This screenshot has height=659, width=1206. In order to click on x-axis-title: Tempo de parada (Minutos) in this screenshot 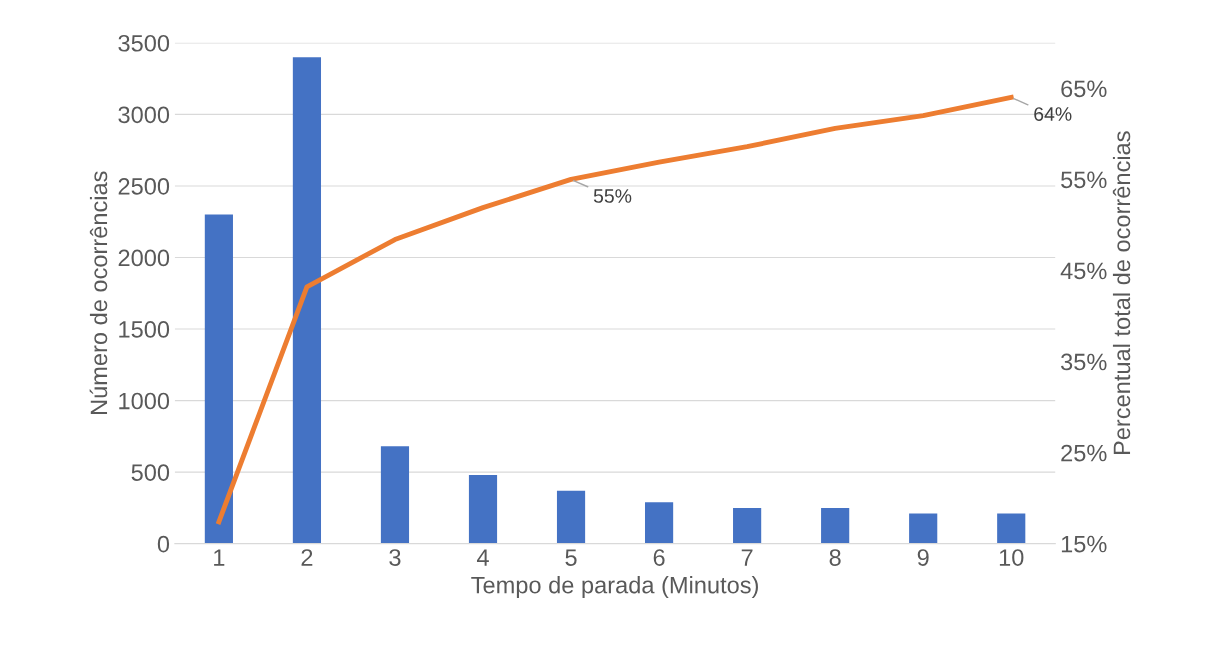, I will do `click(614, 587)`.